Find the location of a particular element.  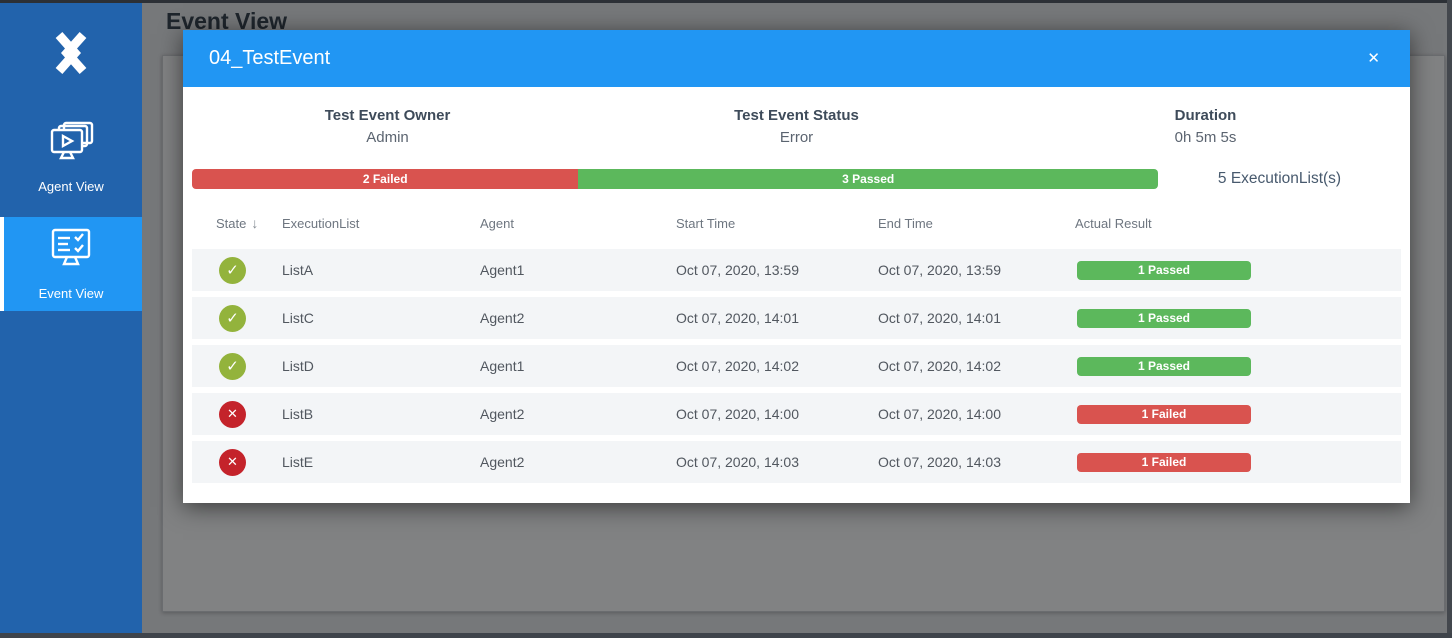

info-value: Admin is located at coordinates (387, 137).